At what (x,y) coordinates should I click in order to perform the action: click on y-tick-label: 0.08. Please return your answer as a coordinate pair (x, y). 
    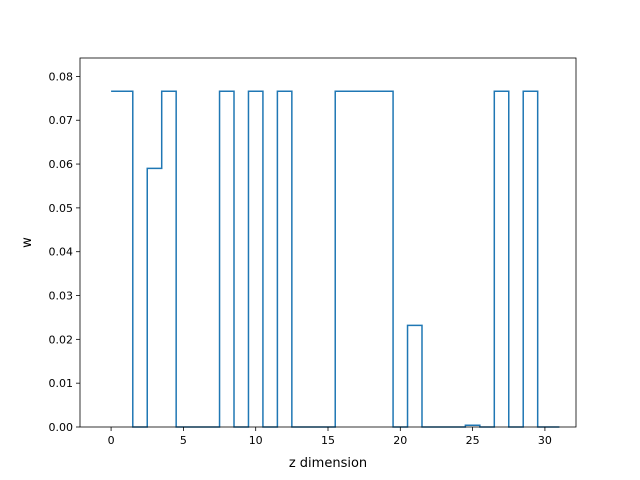
    Looking at the image, I should click on (61, 76).